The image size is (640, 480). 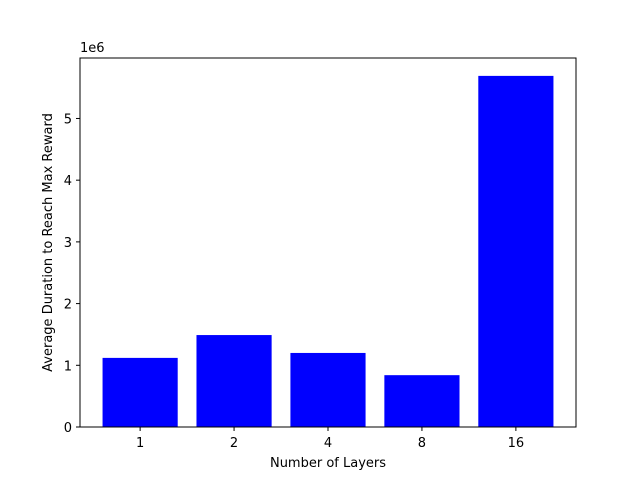 What do you see at coordinates (72, 274) in the screenshot?
I see `y-ticks: 0 1 2 3 4 5` at bounding box center [72, 274].